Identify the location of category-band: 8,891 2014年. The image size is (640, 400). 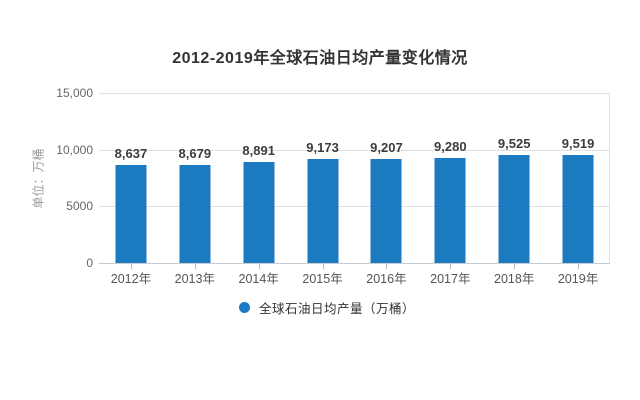
(259, 189).